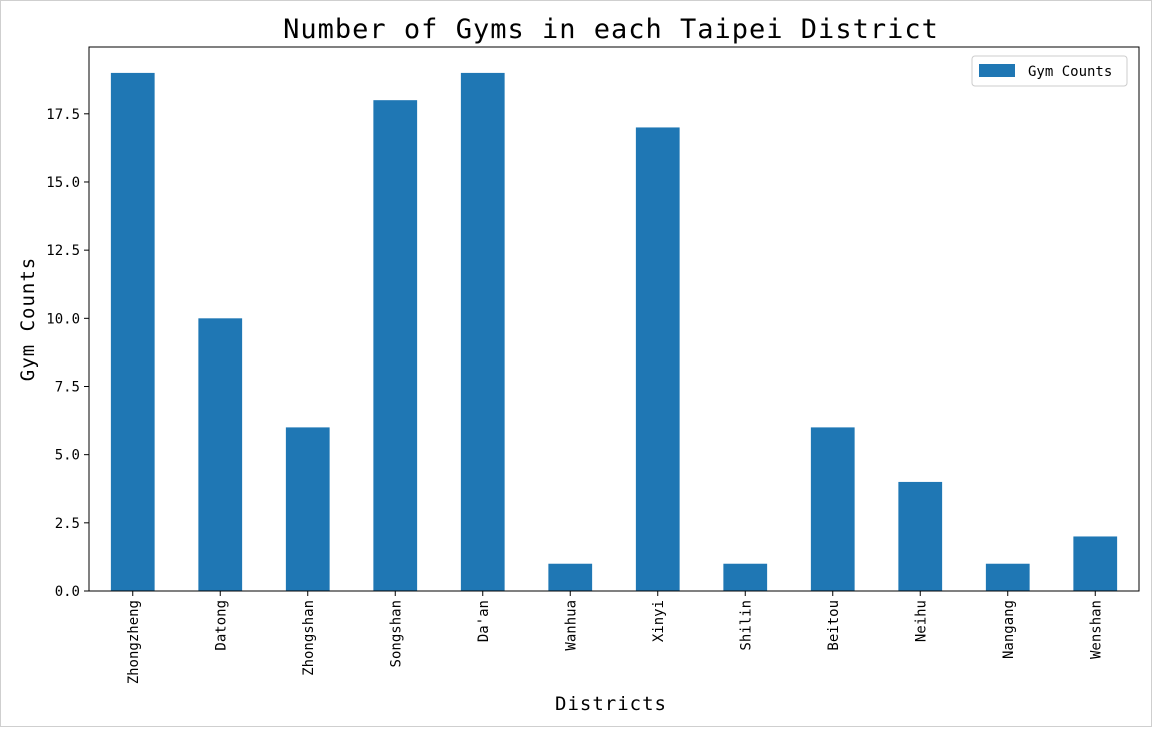 The width and height of the screenshot is (1152, 731). I want to click on y-tick-label: 12.5, so click(63, 251).